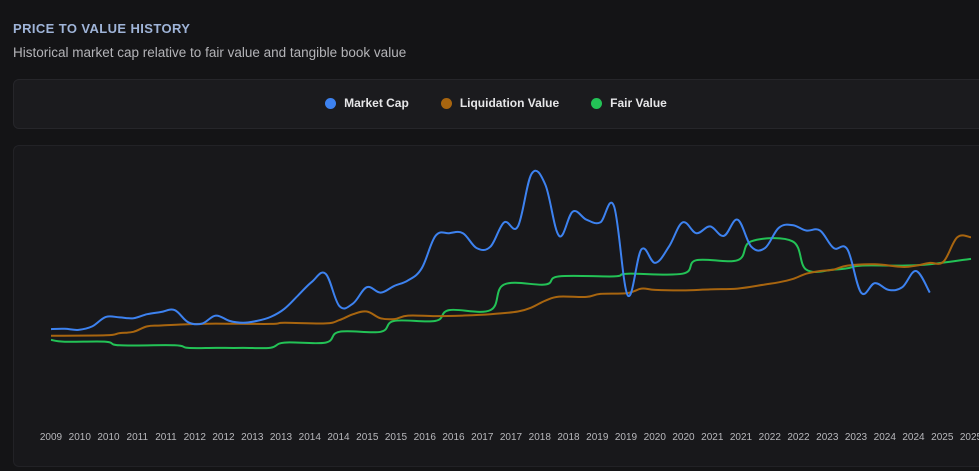 Image resolution: width=979 pixels, height=471 pixels. I want to click on legend-item-market-cap: Market Cap, so click(367, 103).